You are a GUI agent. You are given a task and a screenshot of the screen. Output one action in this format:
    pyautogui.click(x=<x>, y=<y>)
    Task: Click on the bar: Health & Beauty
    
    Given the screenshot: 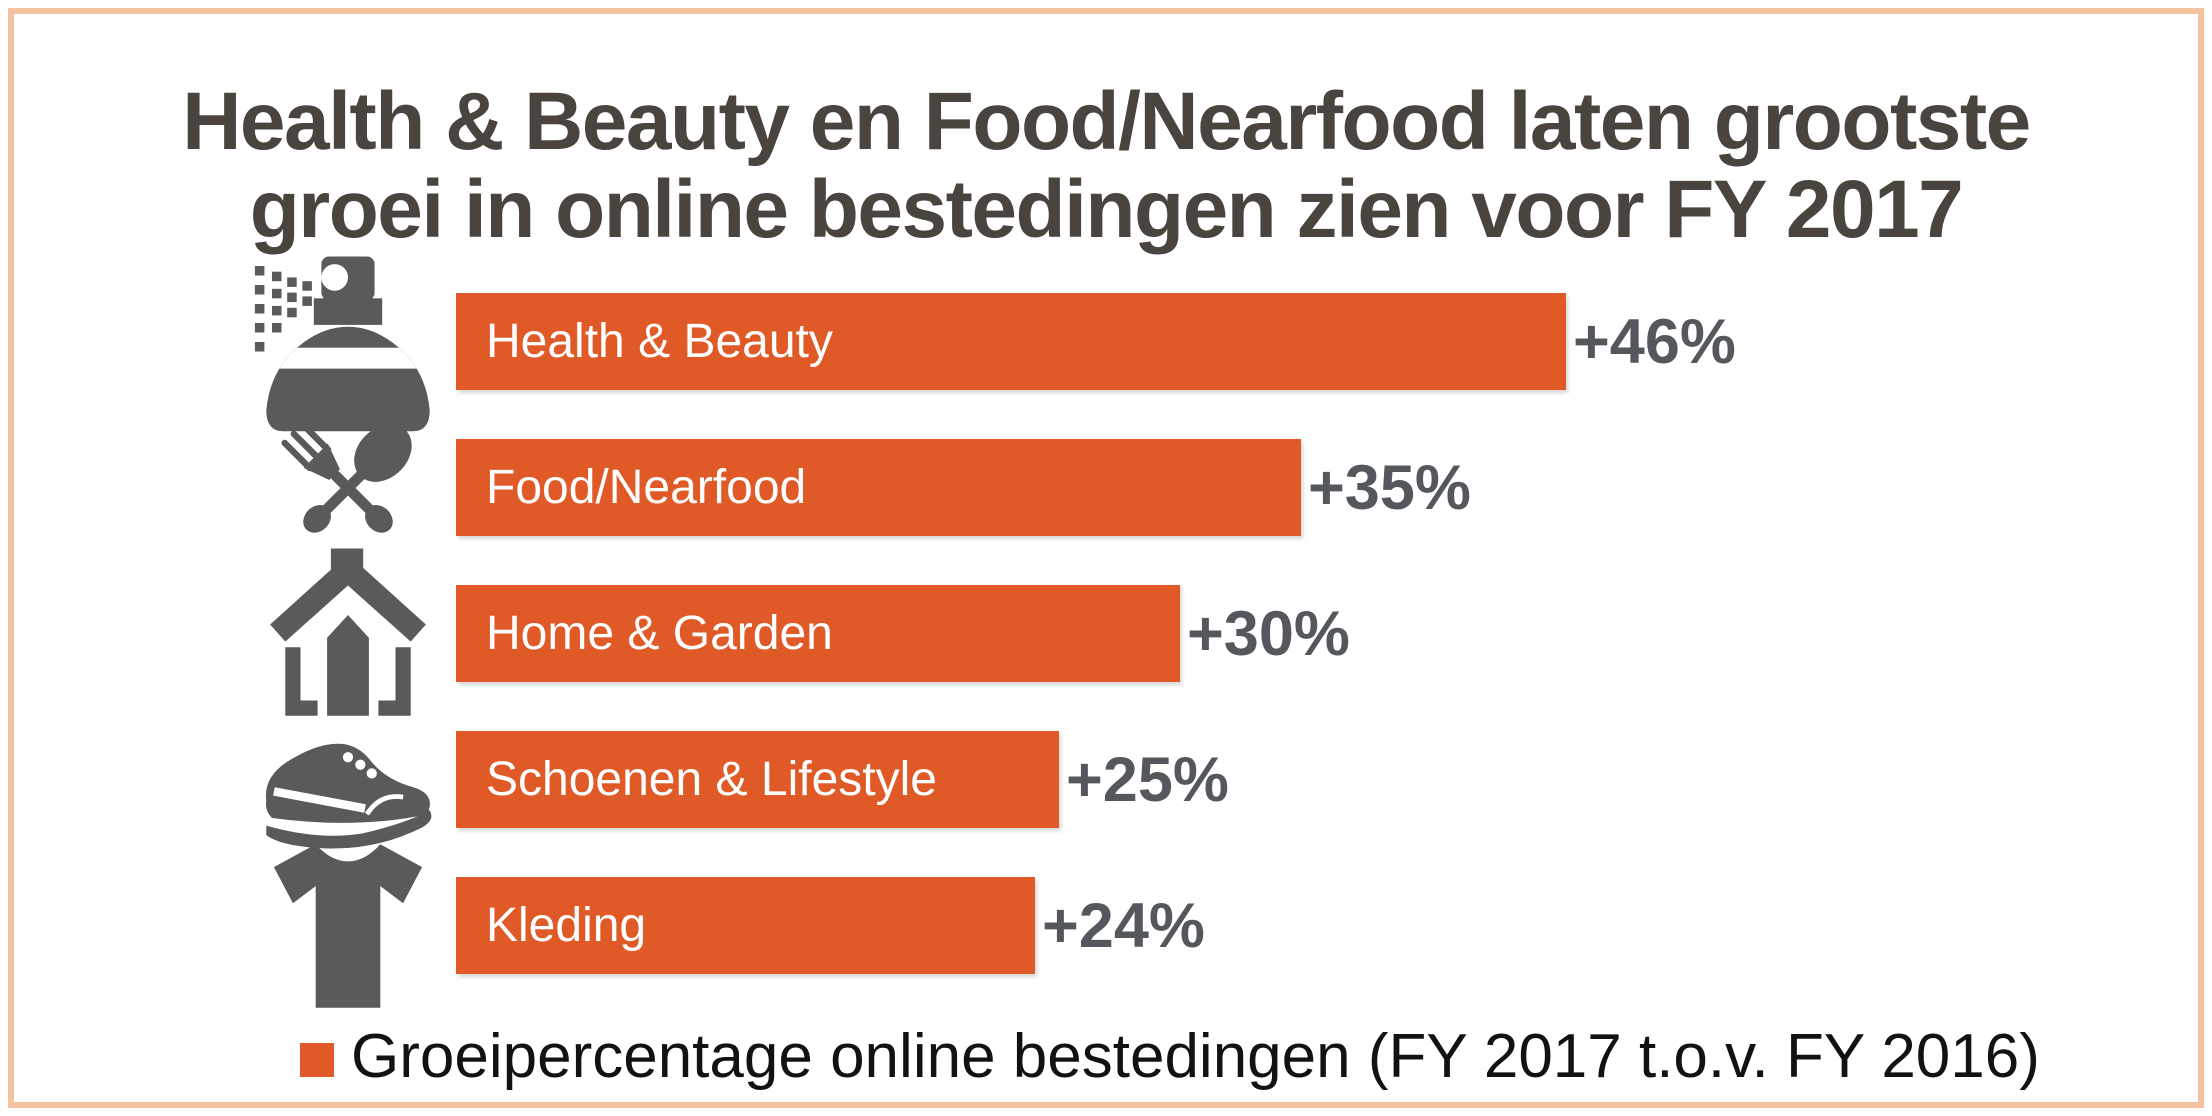 What is the action you would take?
    pyautogui.click(x=1011, y=342)
    